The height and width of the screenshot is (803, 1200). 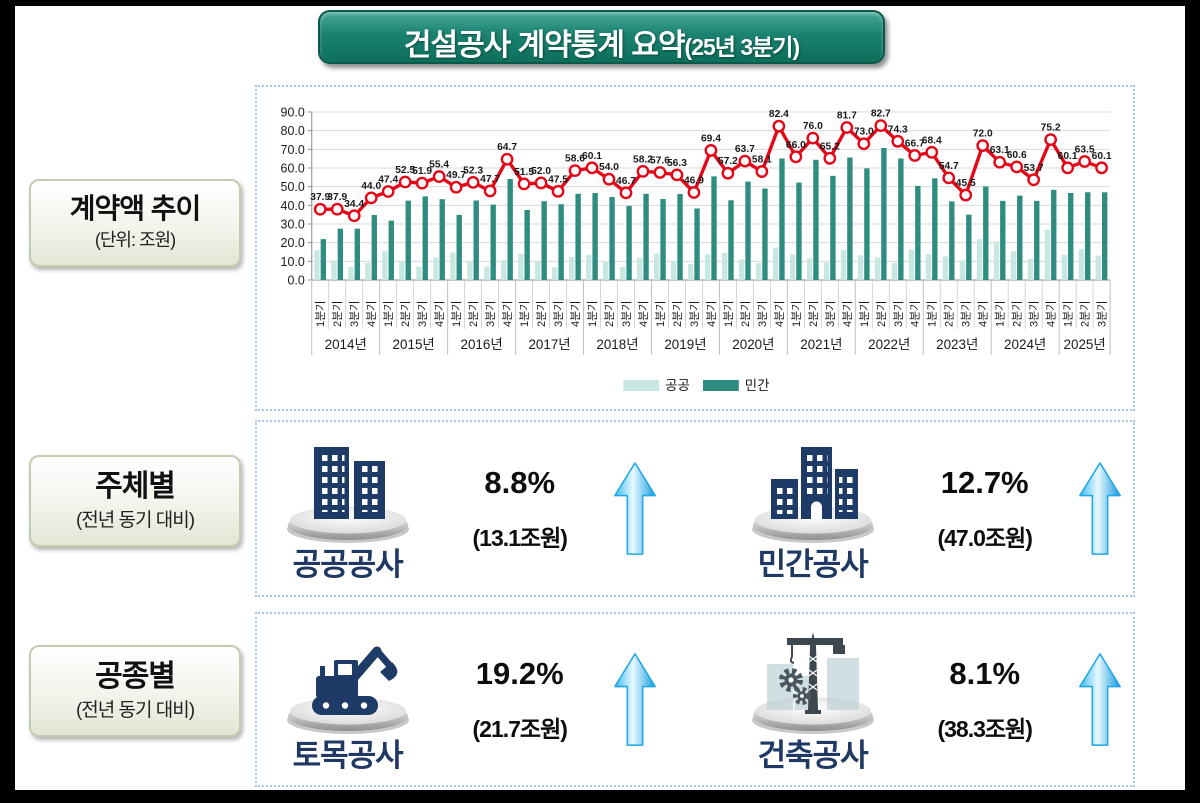 What do you see at coordinates (984, 509) in the screenshot?
I see `private-works-stats: 12.7% (47.0조원)` at bounding box center [984, 509].